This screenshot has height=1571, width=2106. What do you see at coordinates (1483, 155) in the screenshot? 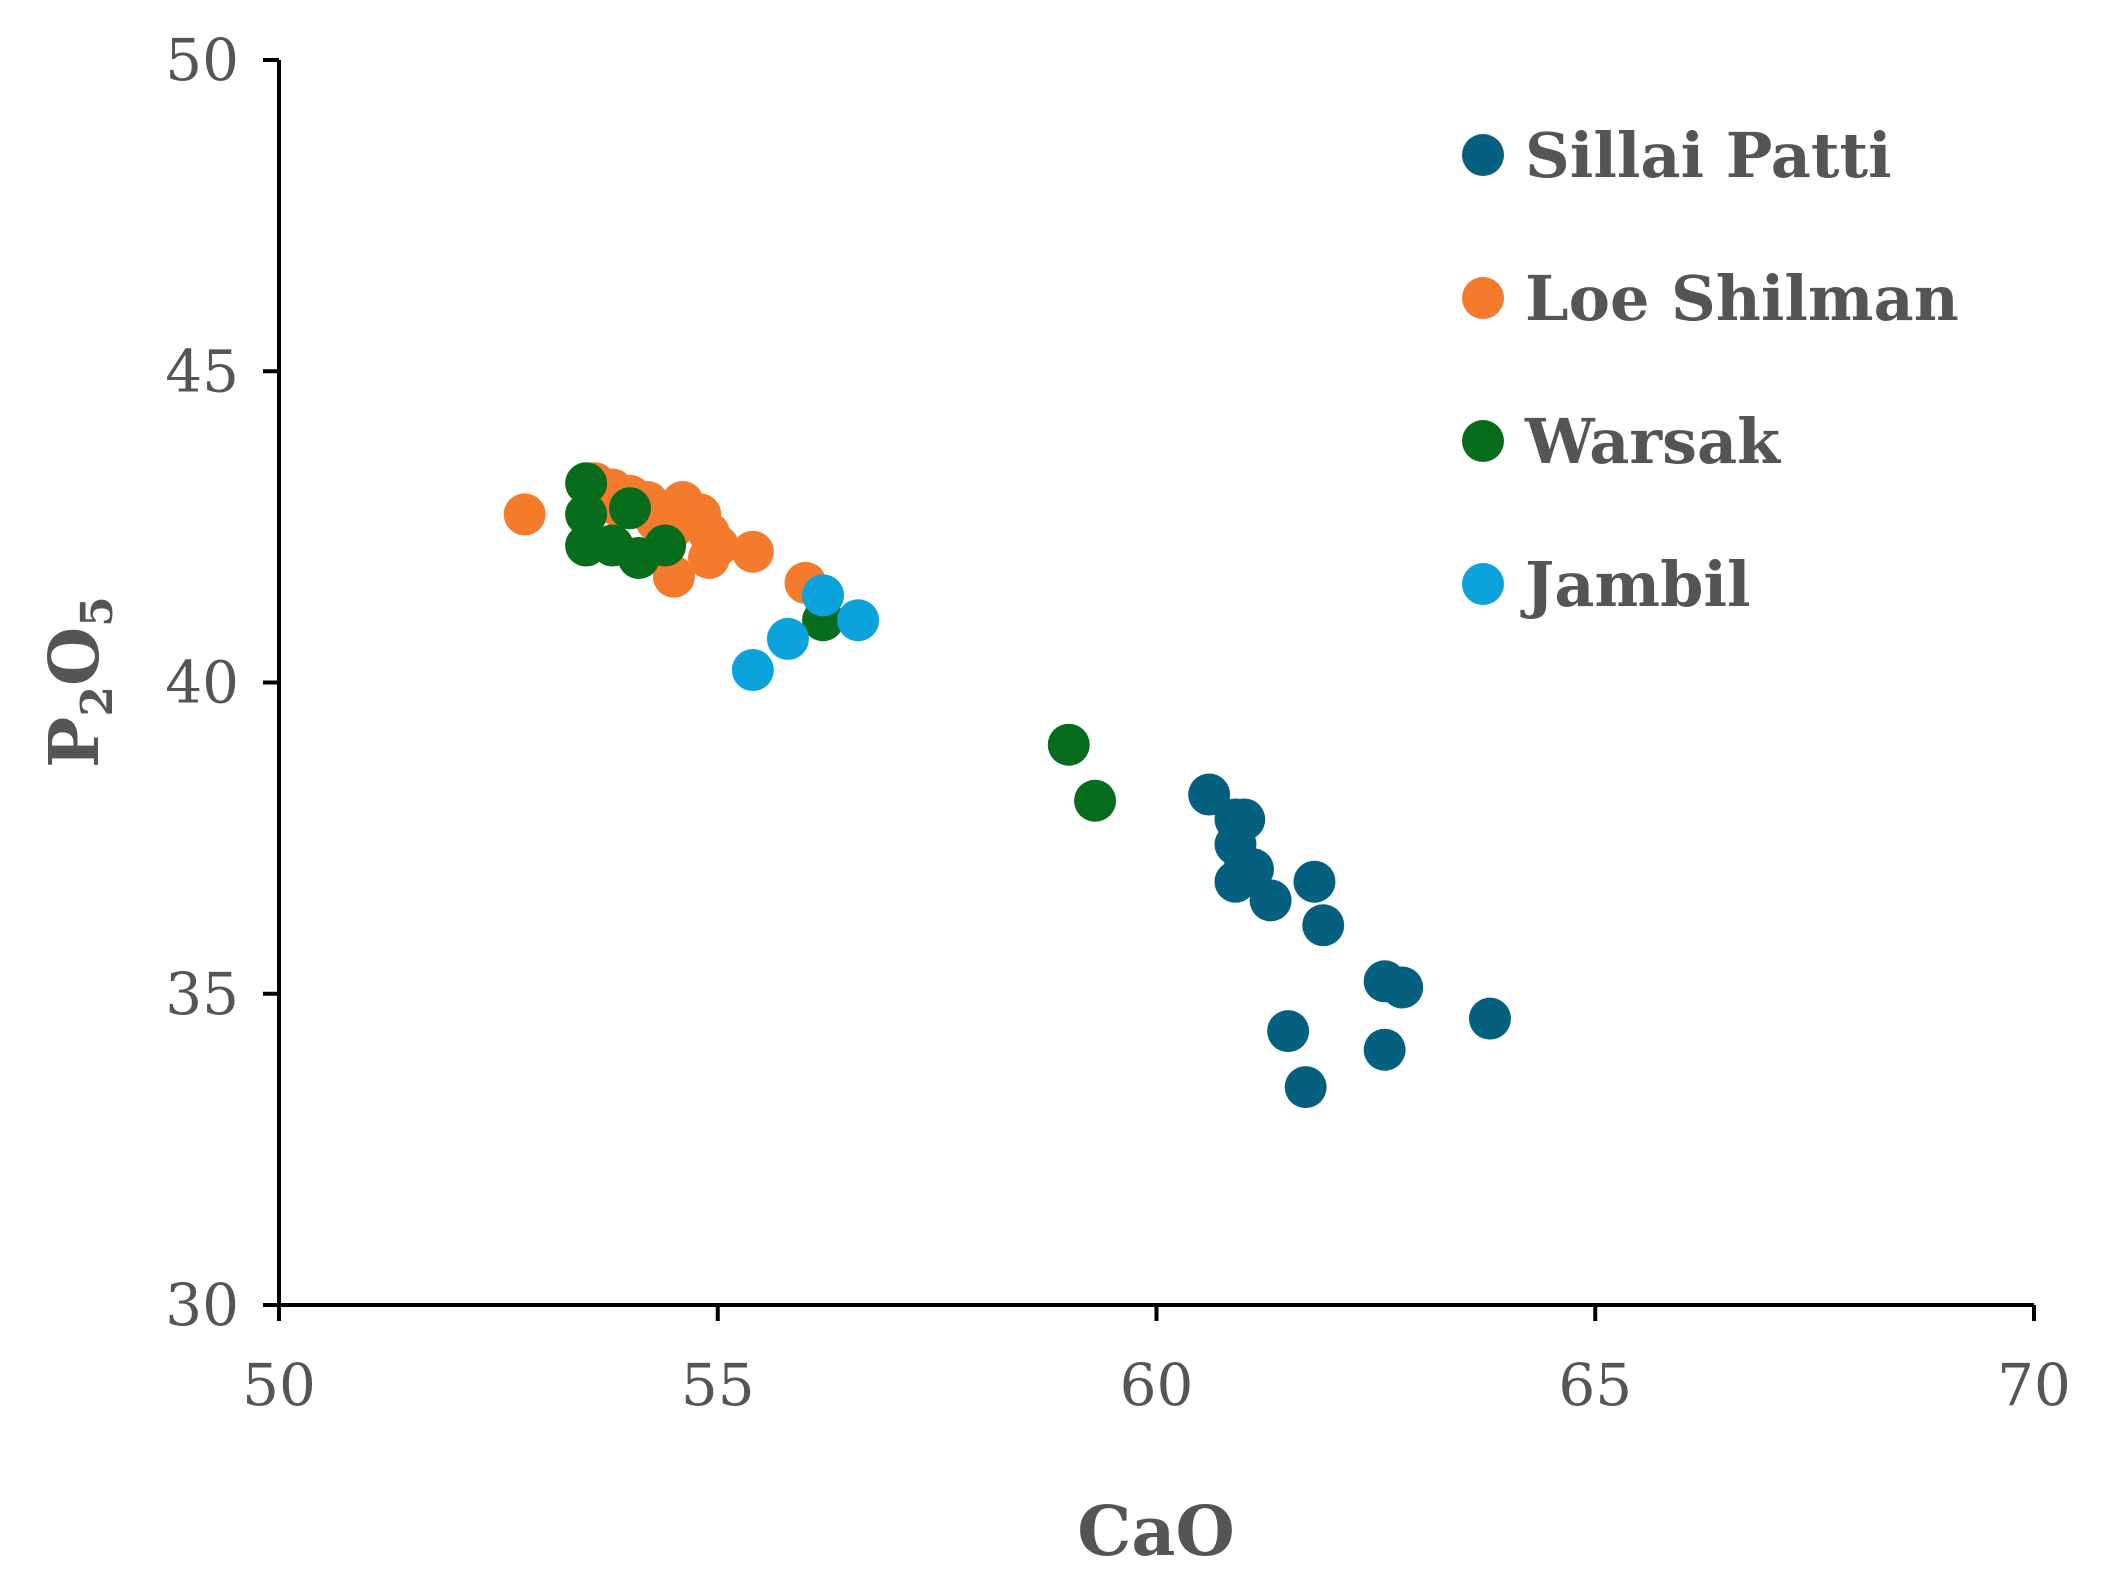
I see `legend-marker-sillai-patti` at bounding box center [1483, 155].